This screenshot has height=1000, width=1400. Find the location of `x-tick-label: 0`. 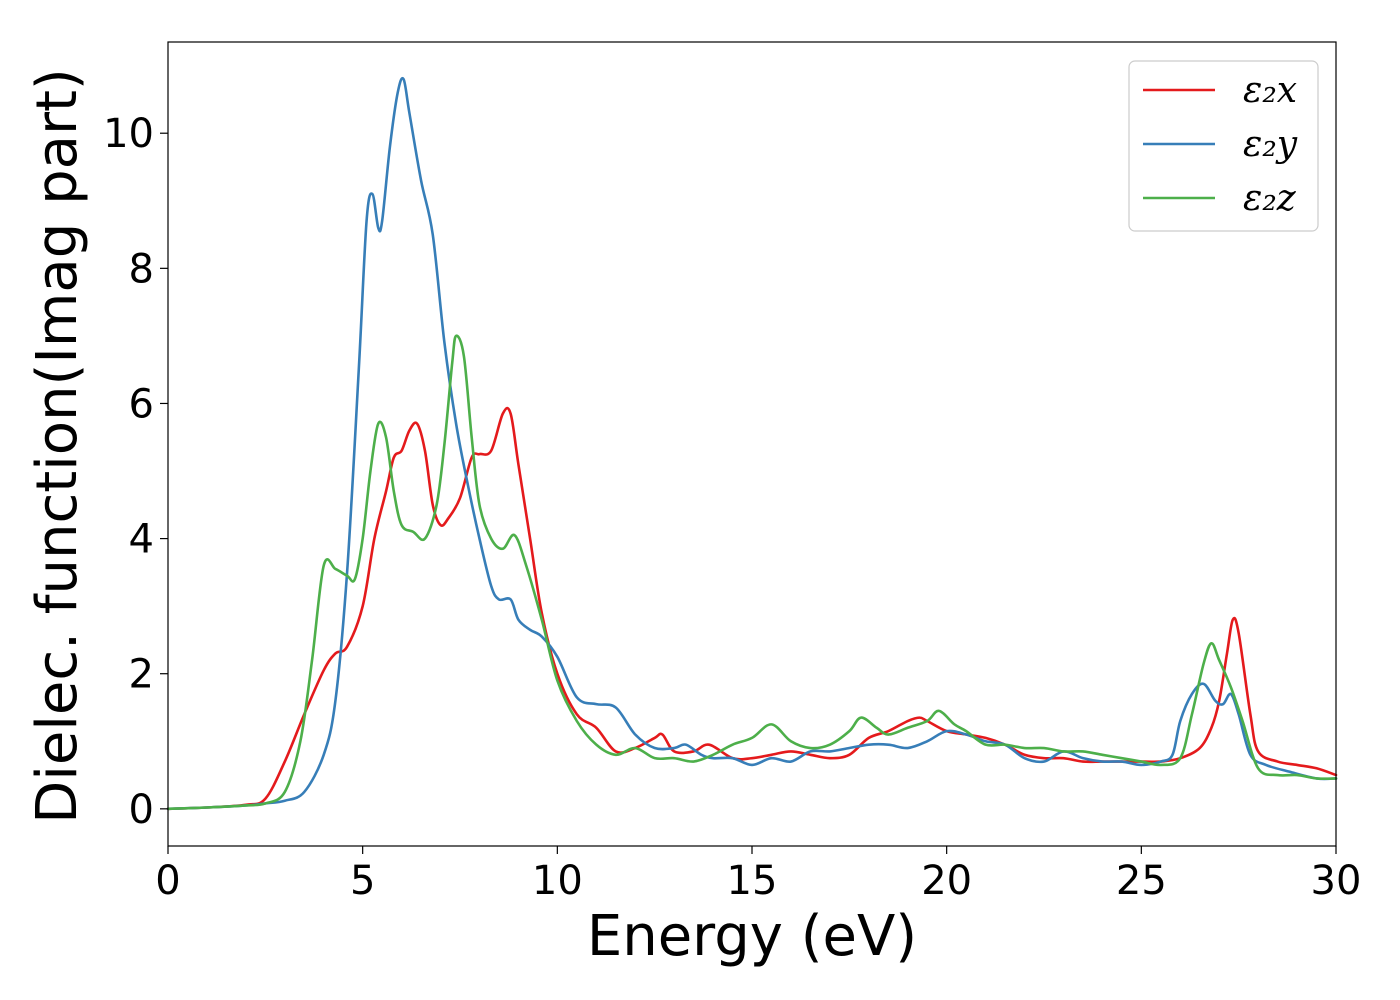

x-tick-label: 0 is located at coordinates (167, 881).